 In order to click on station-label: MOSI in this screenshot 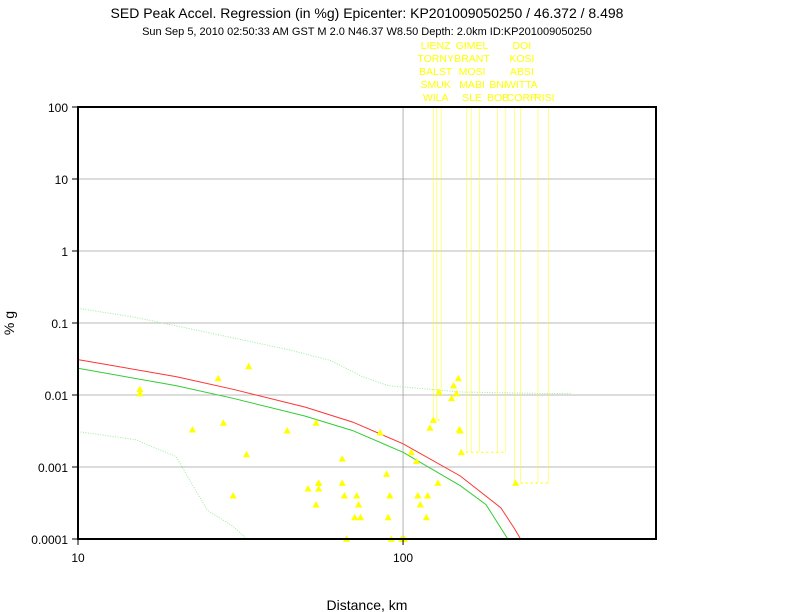, I will do `click(472, 72)`.